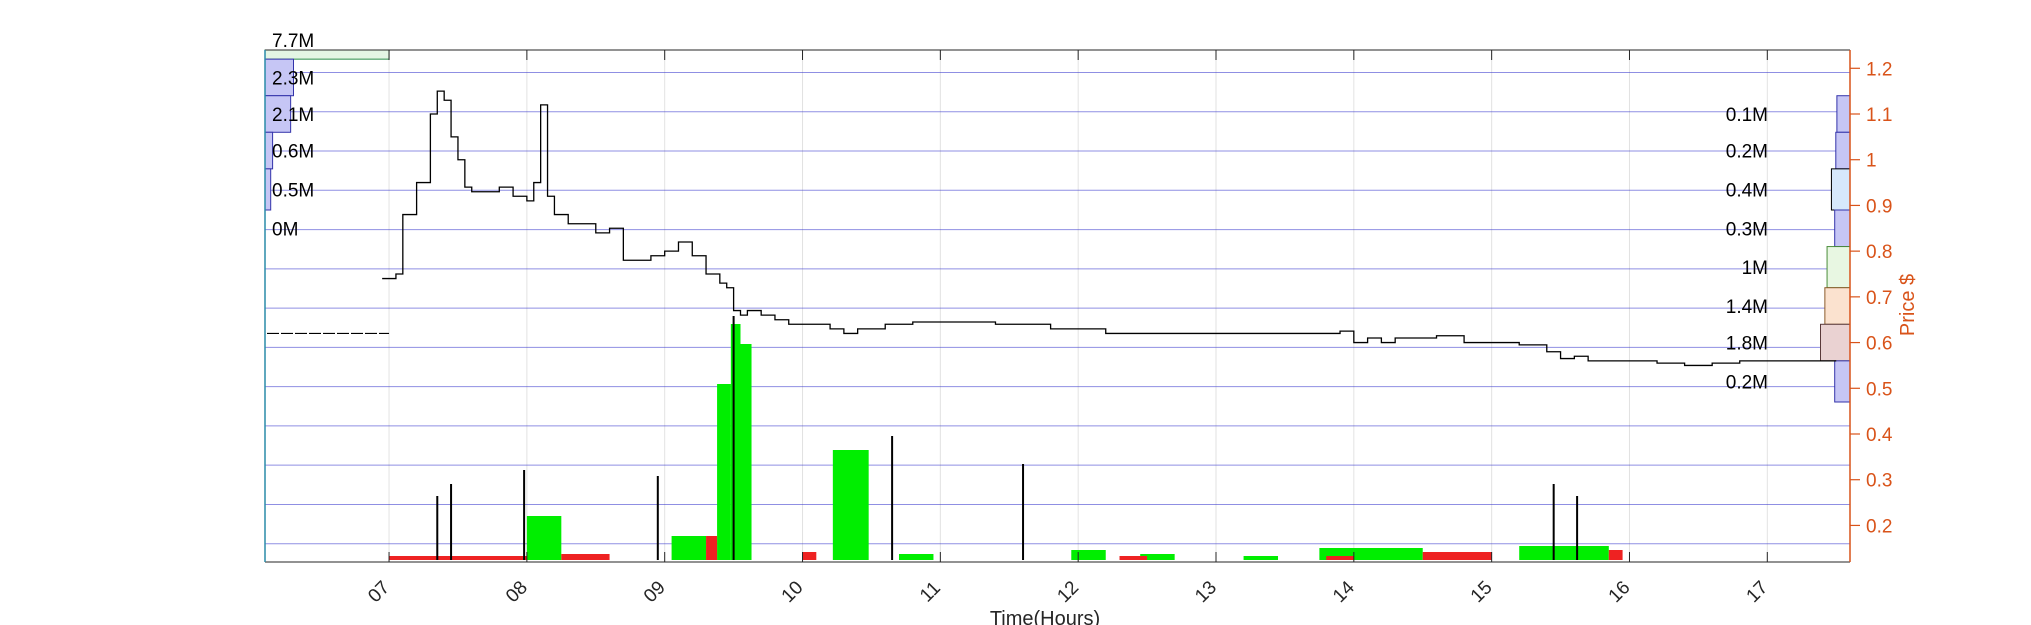  What do you see at coordinates (1879, 115) in the screenshot?
I see `y-tick-label: 1.1` at bounding box center [1879, 115].